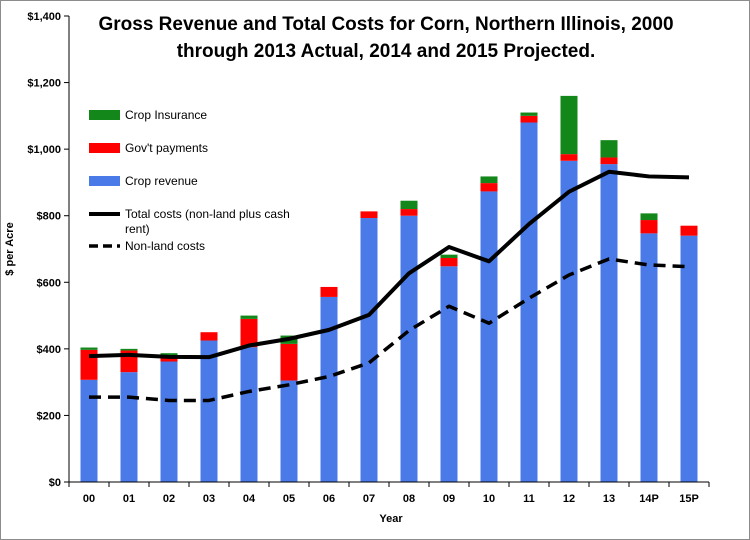 This screenshot has height=540, width=750. Describe the element at coordinates (689, 499) in the screenshot. I see `x-tick-label: 15P` at that location.